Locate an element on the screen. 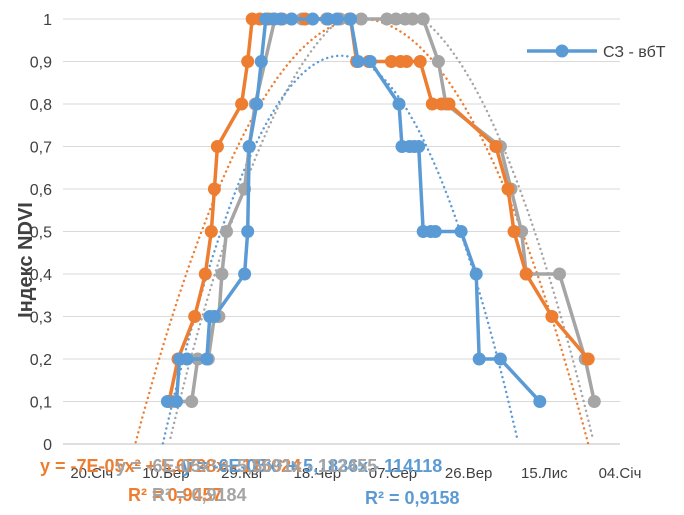 Image resolution: width=684 pixels, height=515 pixels. regression-annotation: y = -6E-05x² + 5,5691x - 112455 is located at coordinates (246, 466).